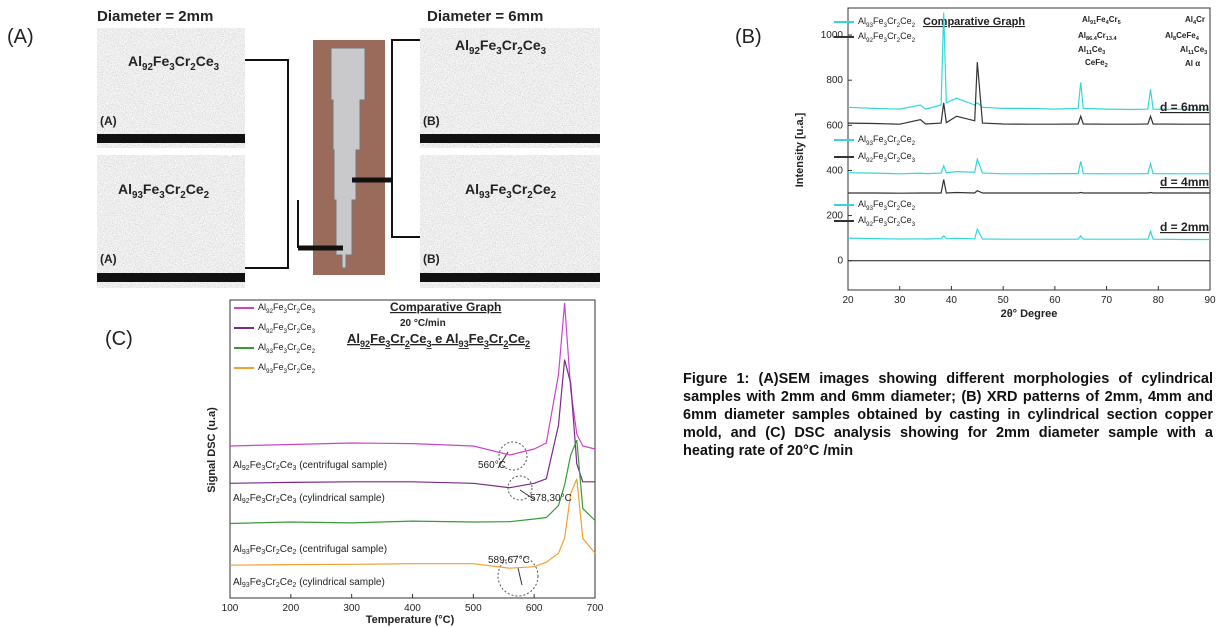 The height and width of the screenshot is (627, 1217). Describe the element at coordinates (310, 466) in the screenshot. I see `annotation: Al92Fe3Cr2Ce3 (centrifugal sample)` at that location.